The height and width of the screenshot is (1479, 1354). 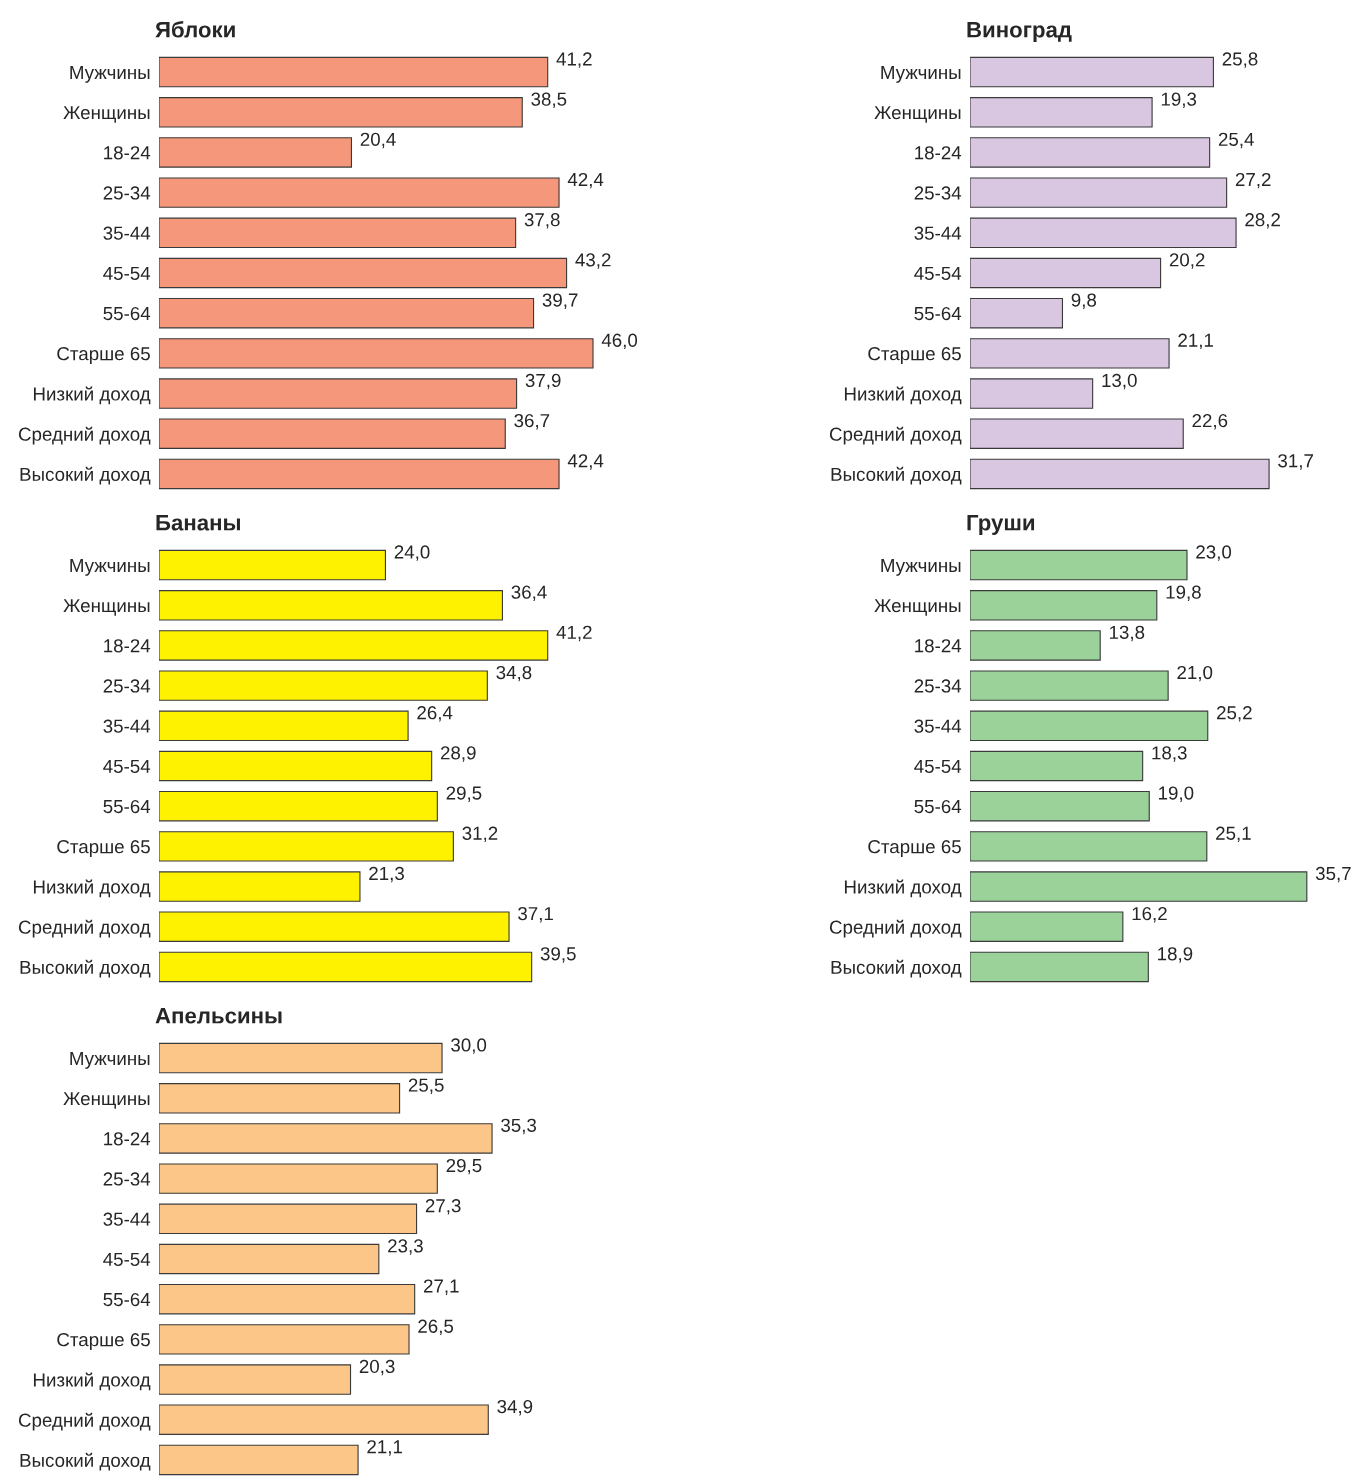 What do you see at coordinates (378, 140) in the screenshot?
I see `data-label: 20,4` at bounding box center [378, 140].